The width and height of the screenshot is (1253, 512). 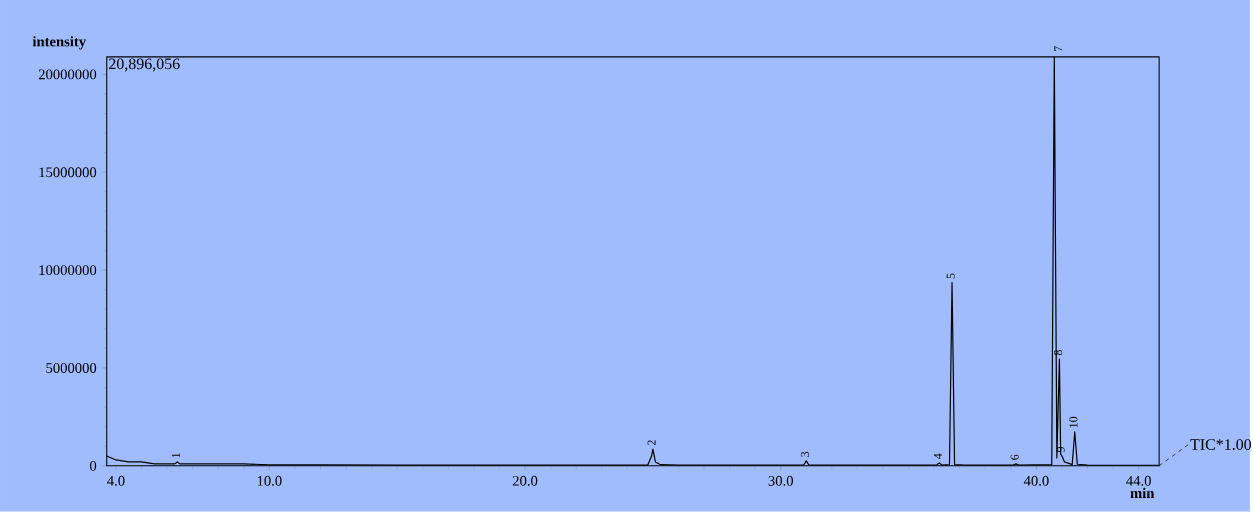 I want to click on annotation: 6, so click(x=1014, y=457).